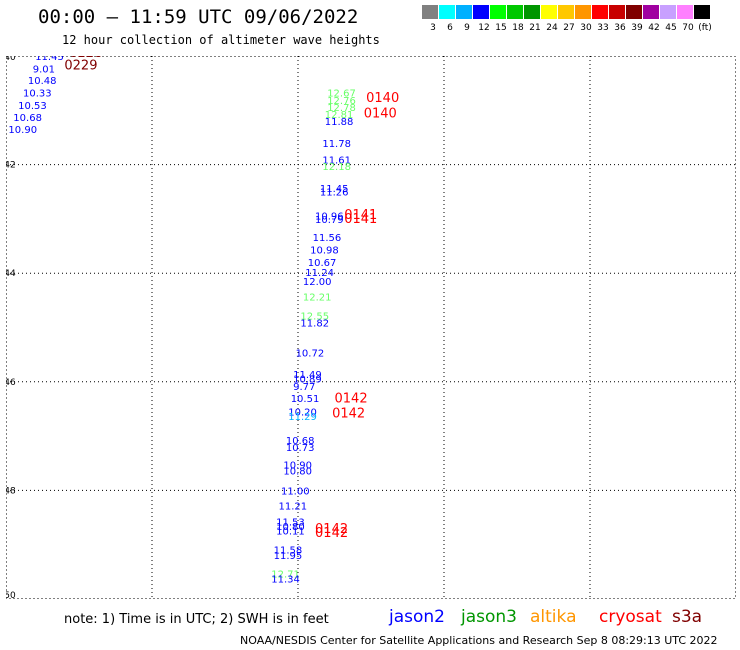  What do you see at coordinates (307, 379) in the screenshot?
I see `wave-height-value: 10.89` at bounding box center [307, 379].